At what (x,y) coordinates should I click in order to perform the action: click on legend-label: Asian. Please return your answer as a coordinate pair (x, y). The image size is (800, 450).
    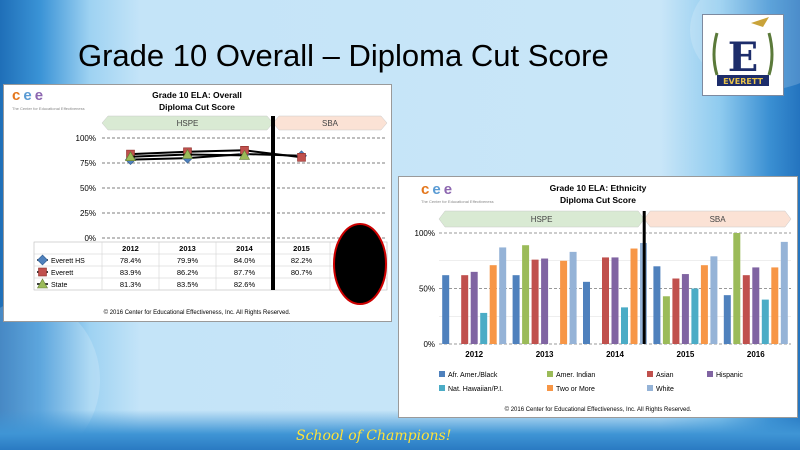
    Looking at the image, I should click on (665, 375).